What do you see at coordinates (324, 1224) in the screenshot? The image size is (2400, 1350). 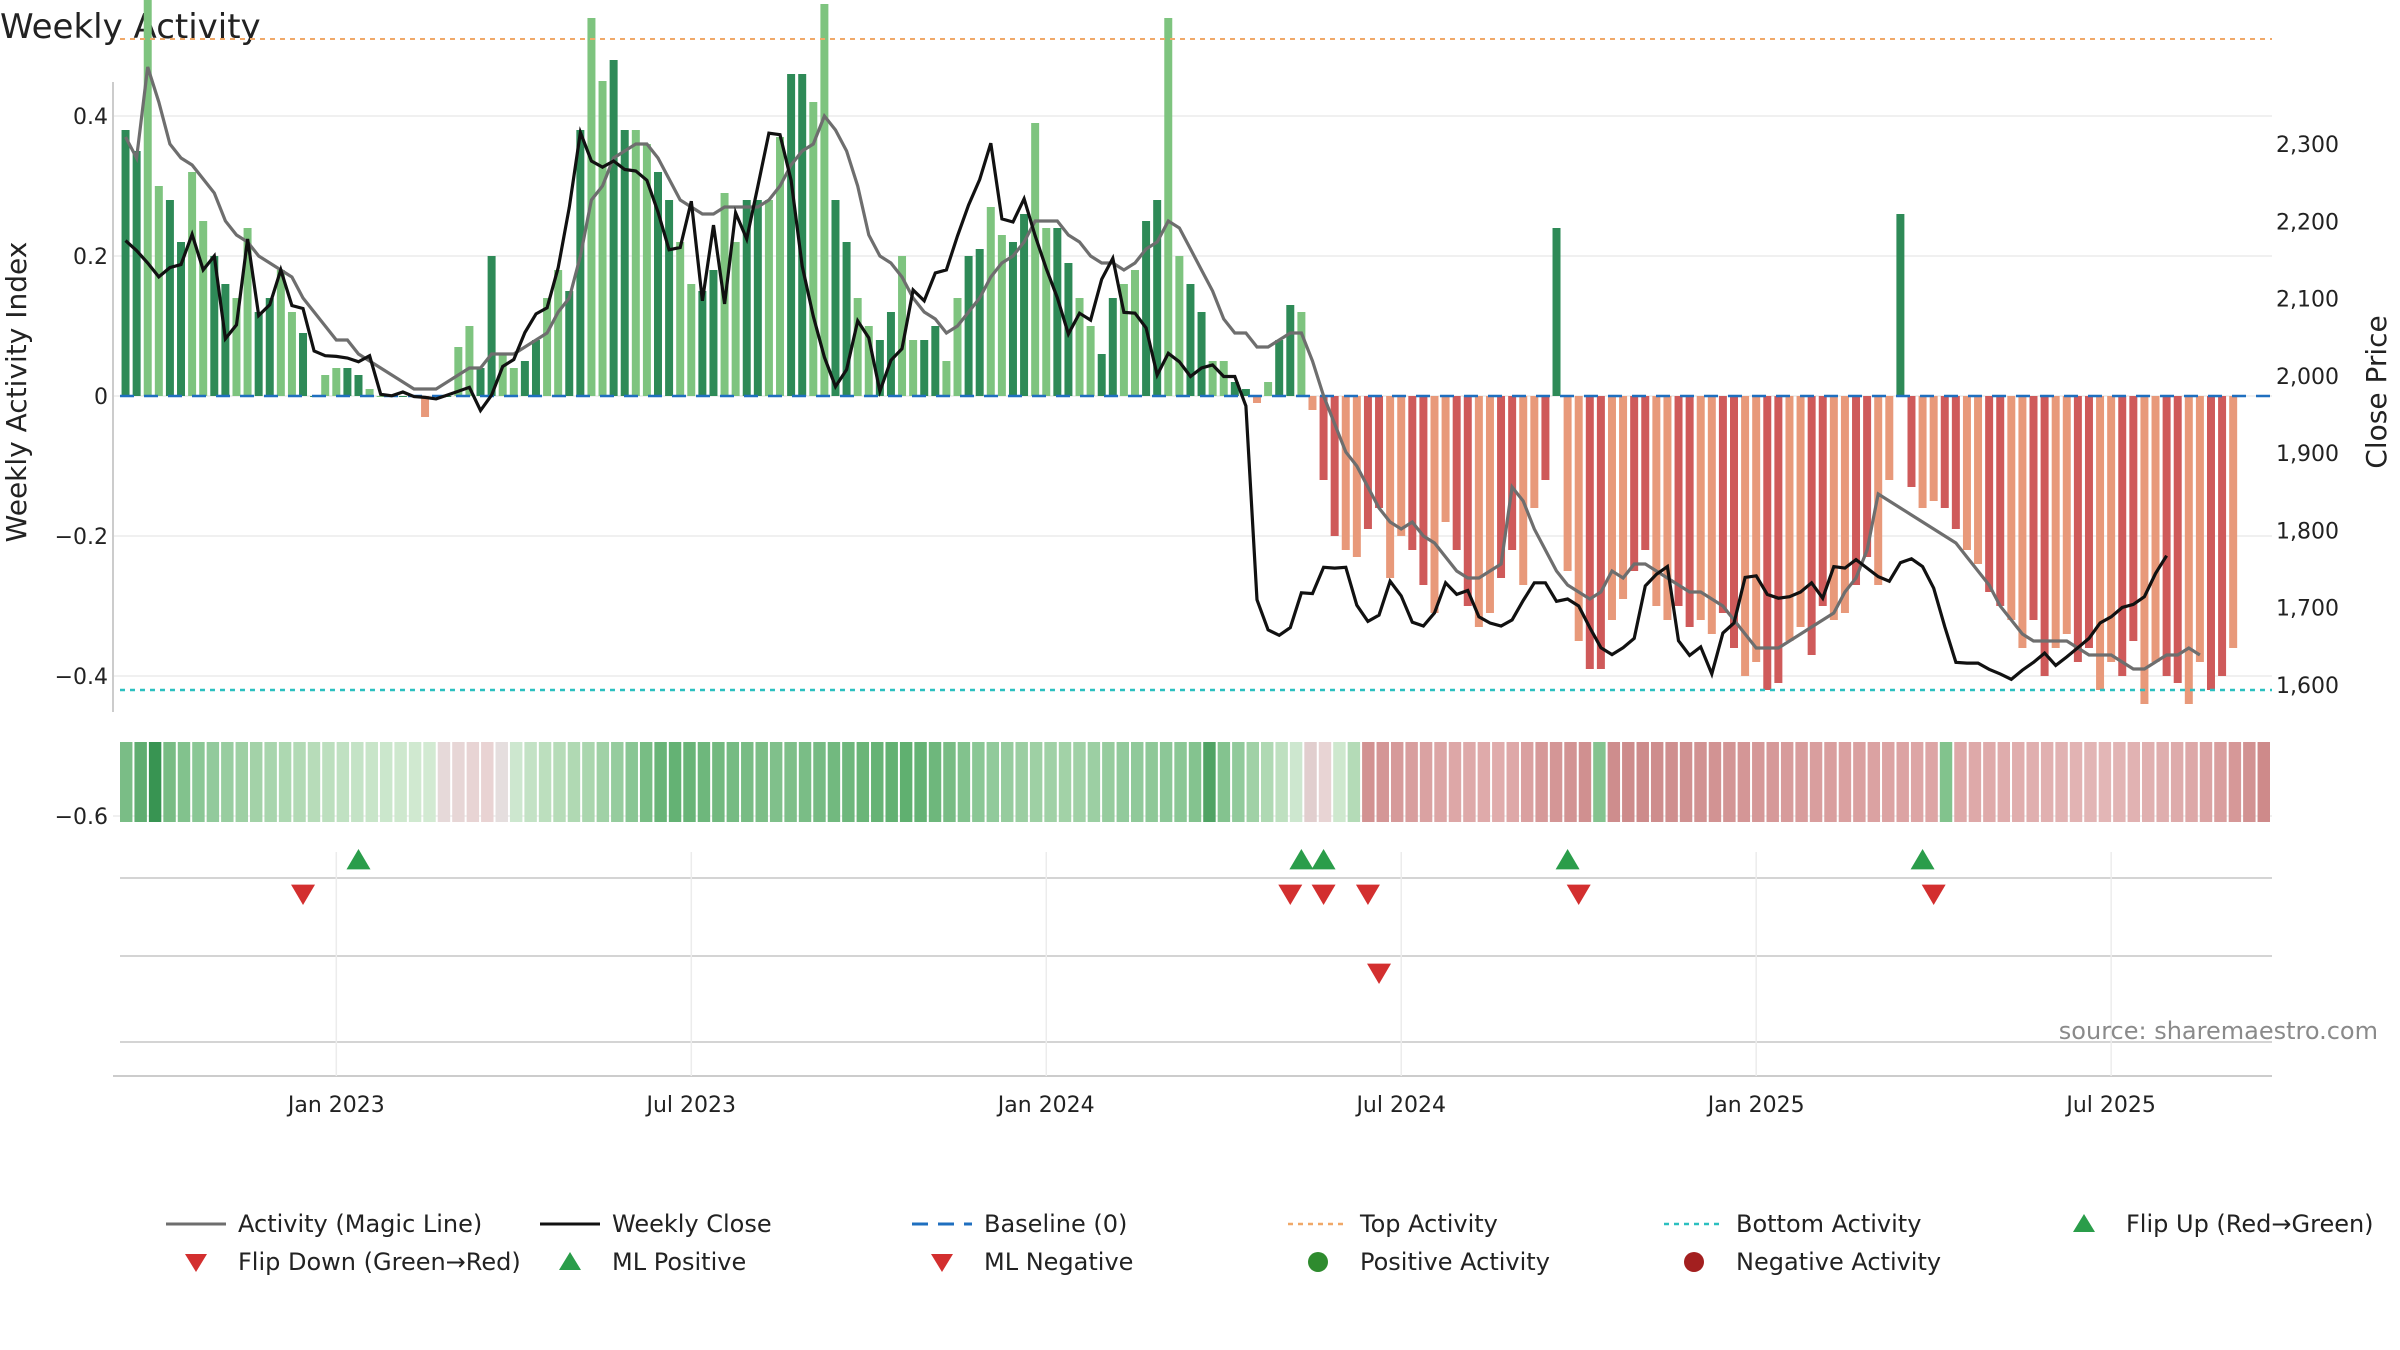 I see `legend-item-line-gray: Activity (Magic Line)` at bounding box center [324, 1224].